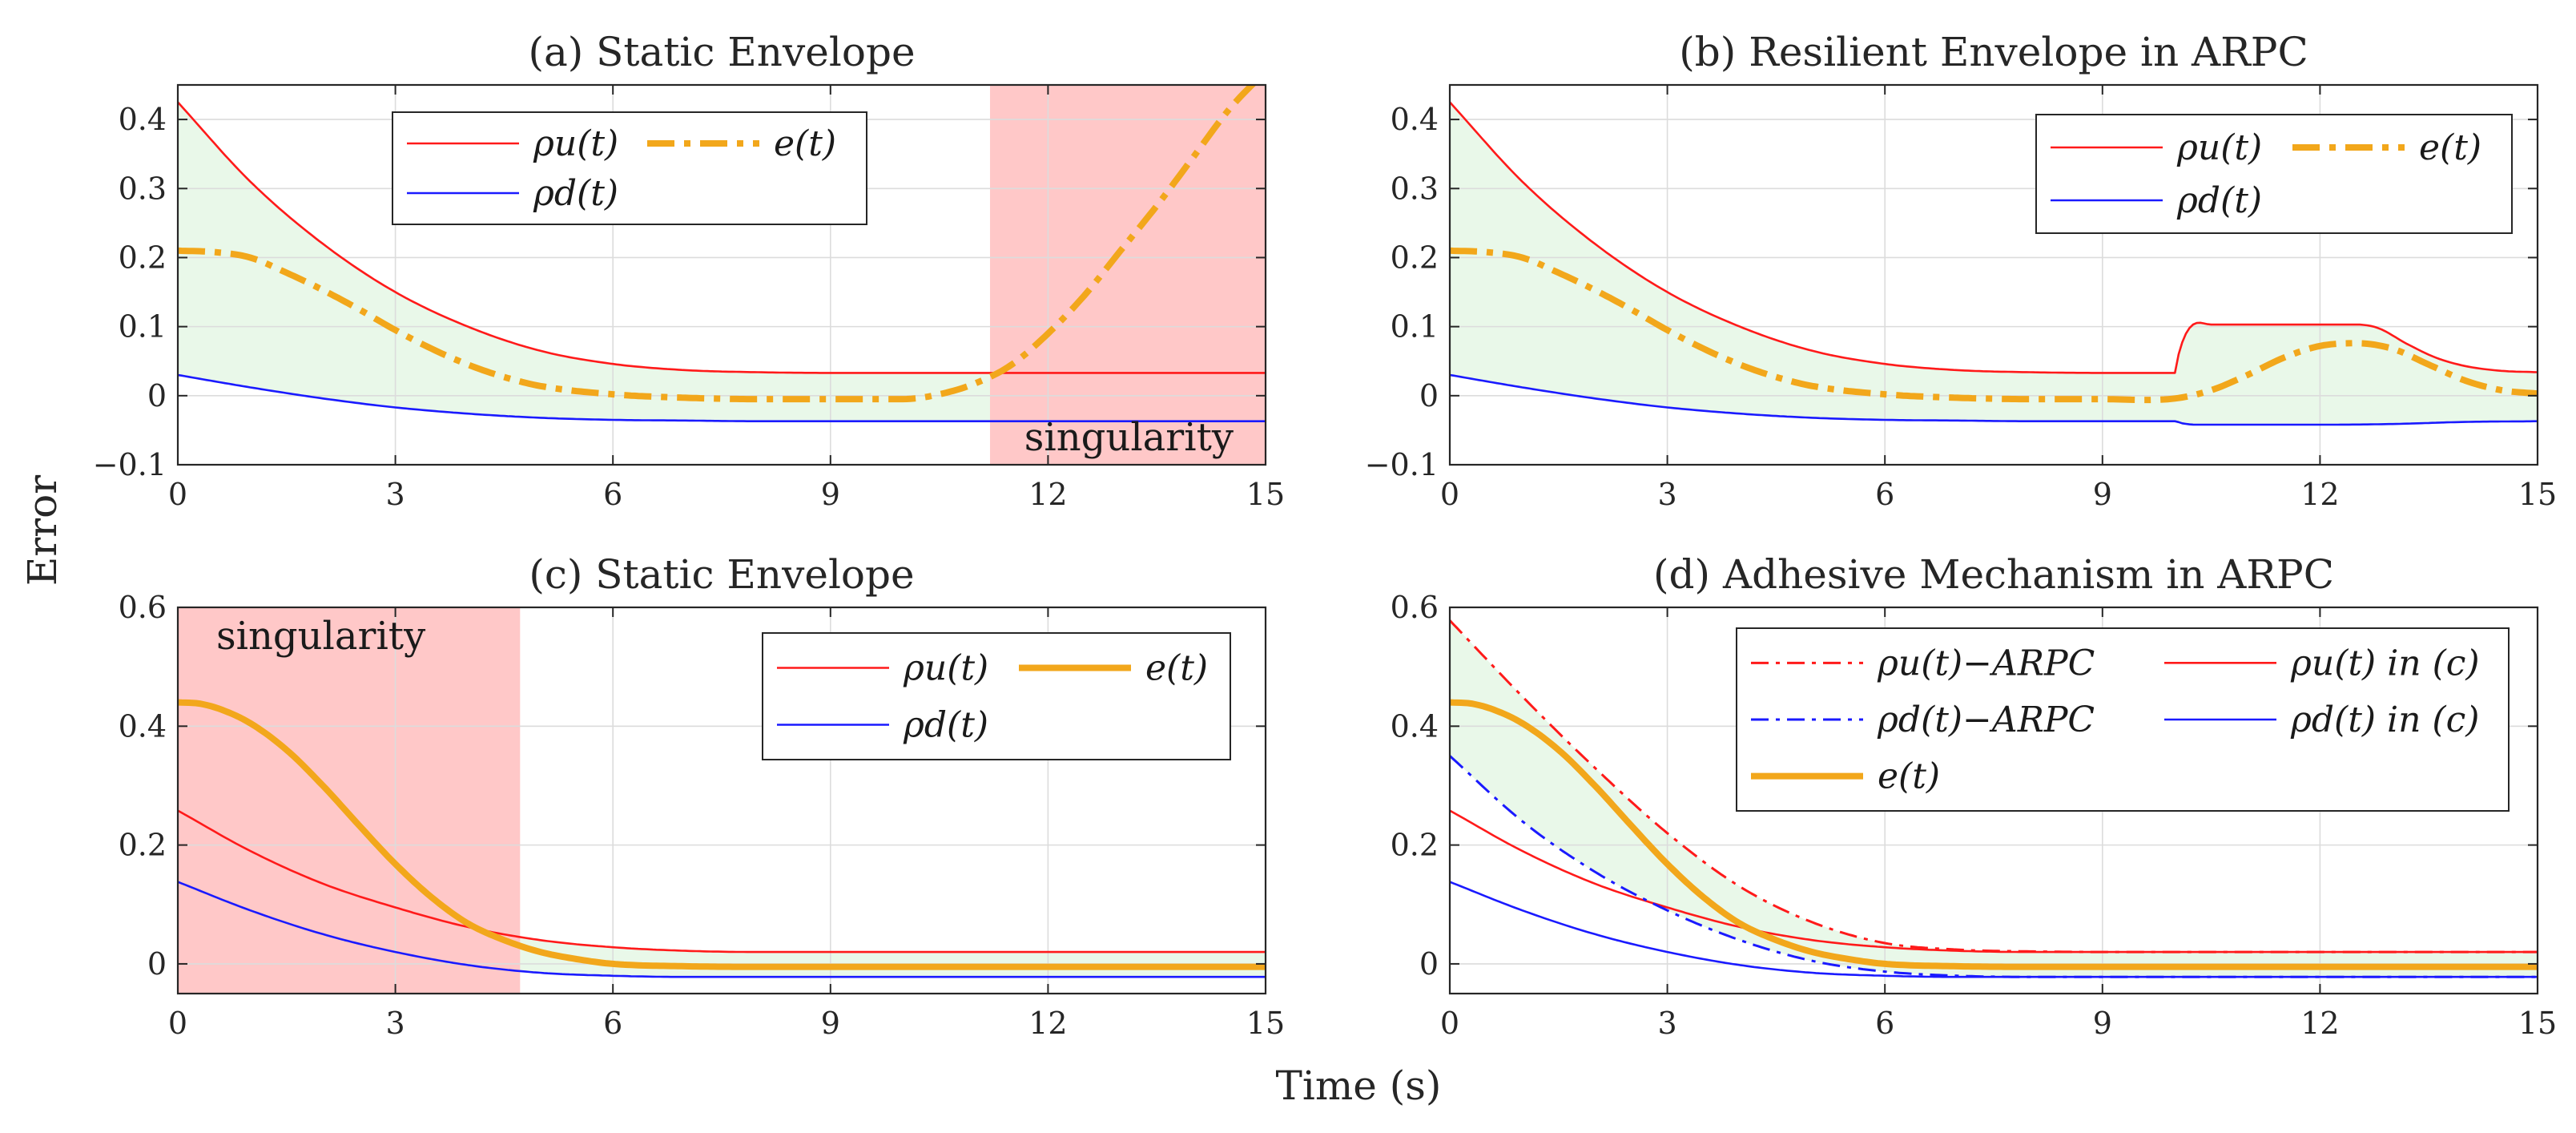 The image size is (2576, 1133). I want to click on legend-label: ρd(t)−ARPC, so click(1986, 720).